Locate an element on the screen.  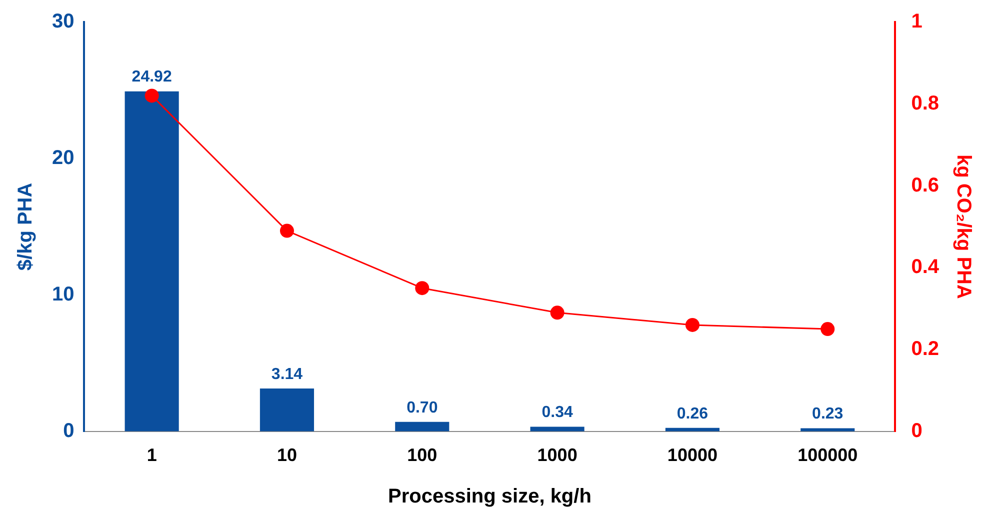
x-tick-label: 100 is located at coordinates (422, 455).